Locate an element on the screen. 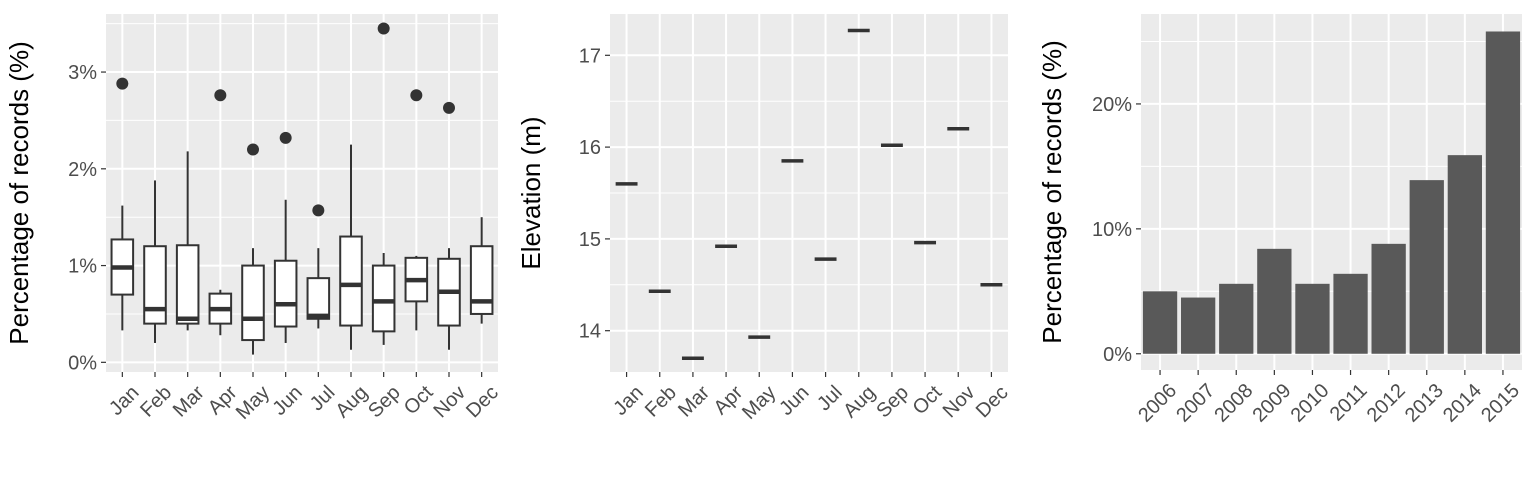  x-tick-label: 2015 is located at coordinates (1500, 403).